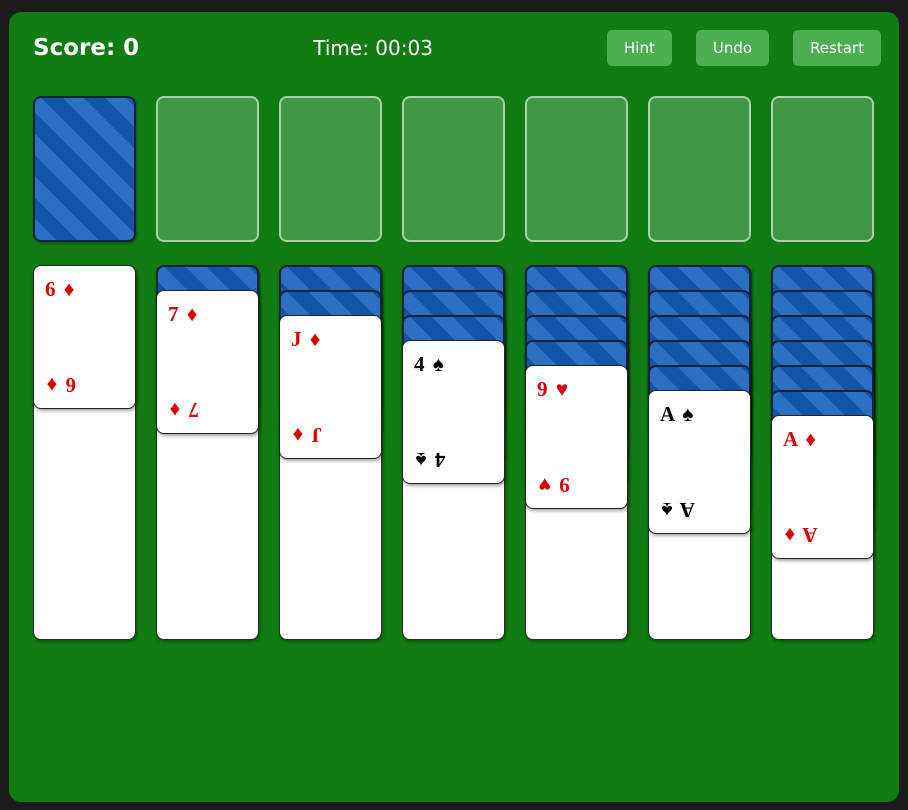 This screenshot has width=908, height=810. I want to click on card-index-bottom: 7 ♦, so click(183, 410).